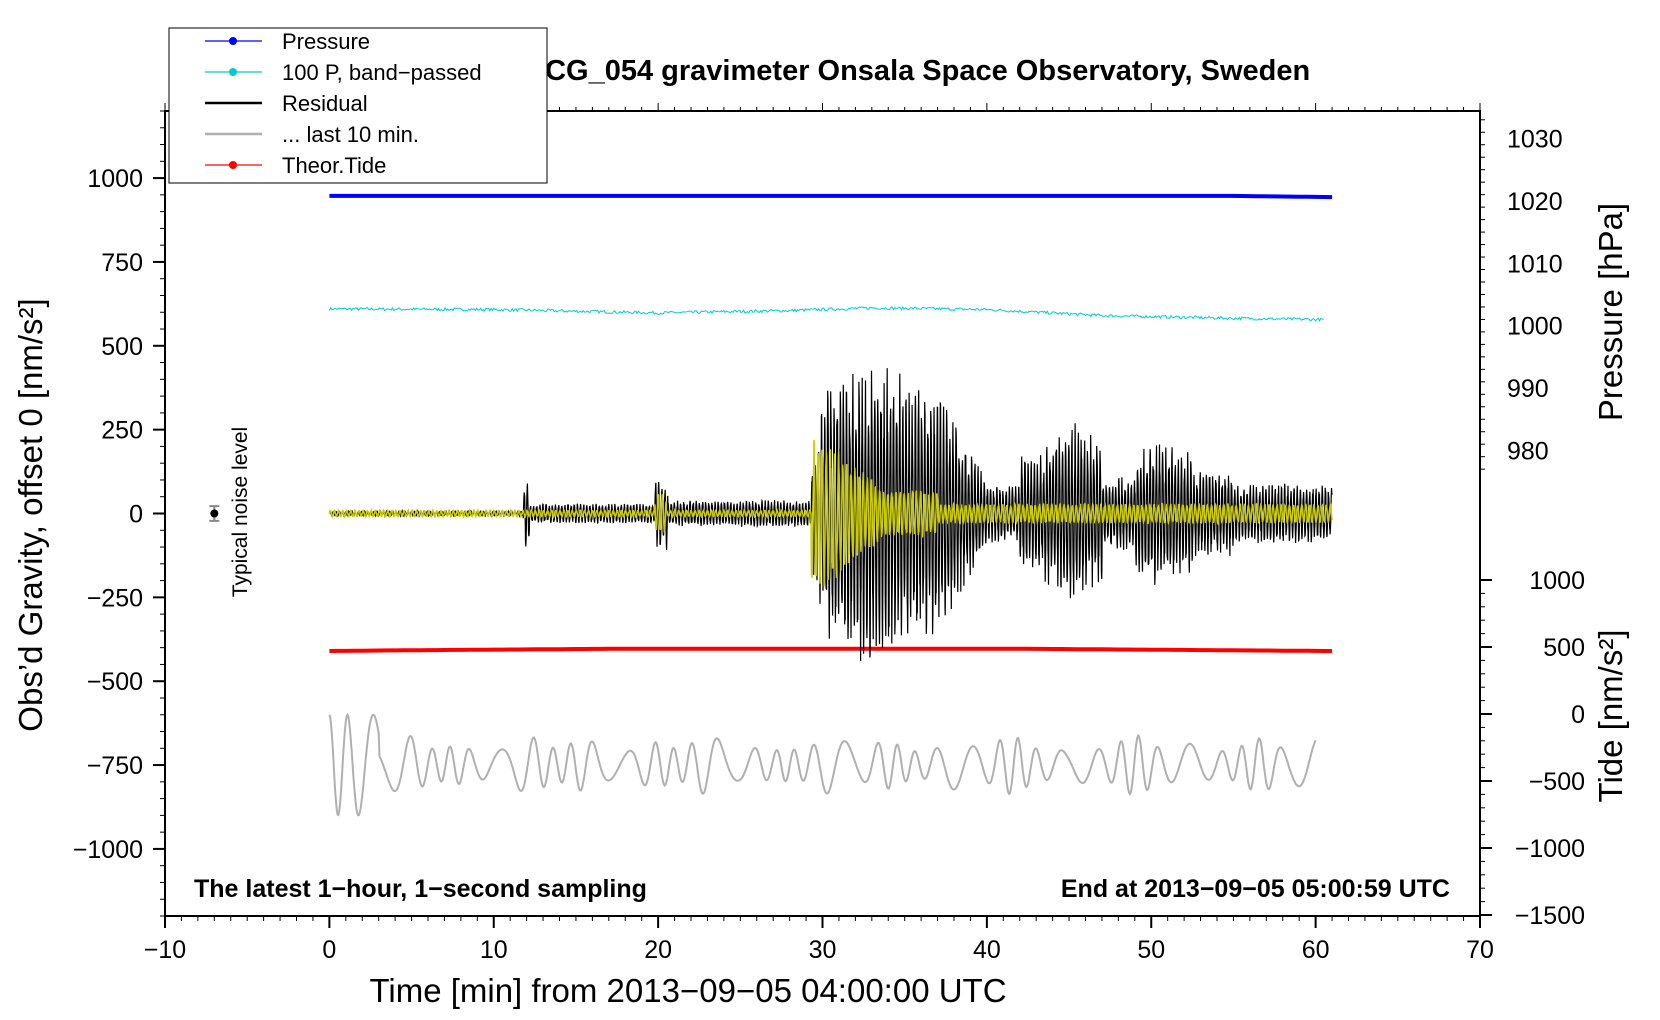  I want to click on x-tick-label: 30, so click(823, 950).